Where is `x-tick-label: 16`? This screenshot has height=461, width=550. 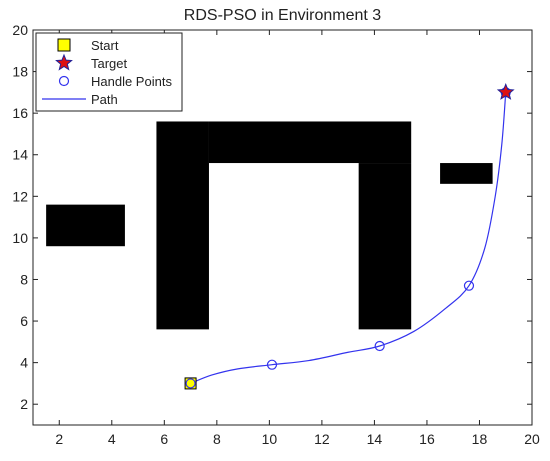
x-tick-label: 16 is located at coordinates (427, 439).